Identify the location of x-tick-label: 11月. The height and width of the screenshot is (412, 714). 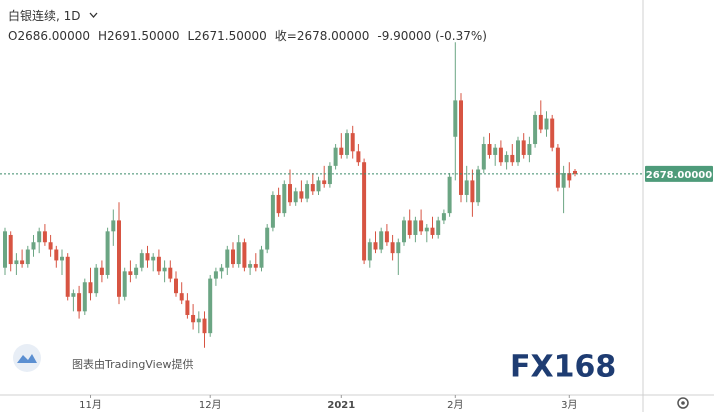
(90, 405).